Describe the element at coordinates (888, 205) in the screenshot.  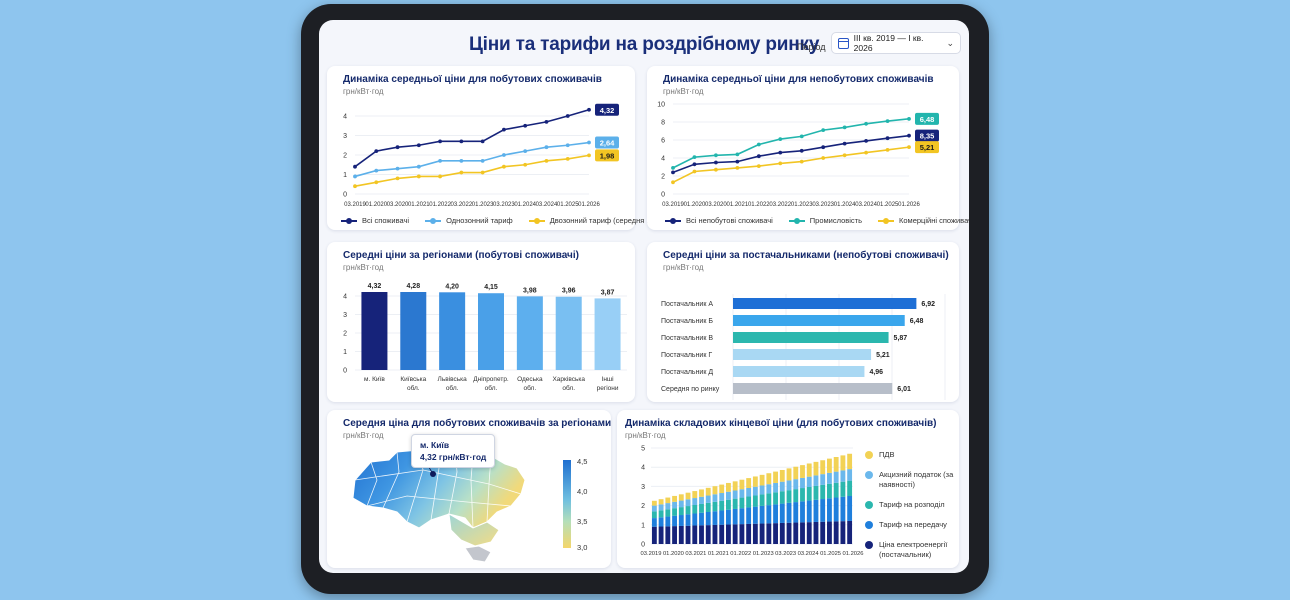
I see `x-tick-label: 01.2025` at that location.